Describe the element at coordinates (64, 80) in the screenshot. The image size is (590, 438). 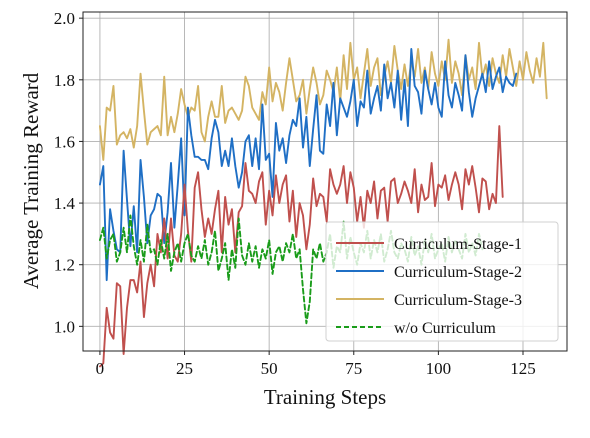
I see `y-tick-label: 1.8` at that location.